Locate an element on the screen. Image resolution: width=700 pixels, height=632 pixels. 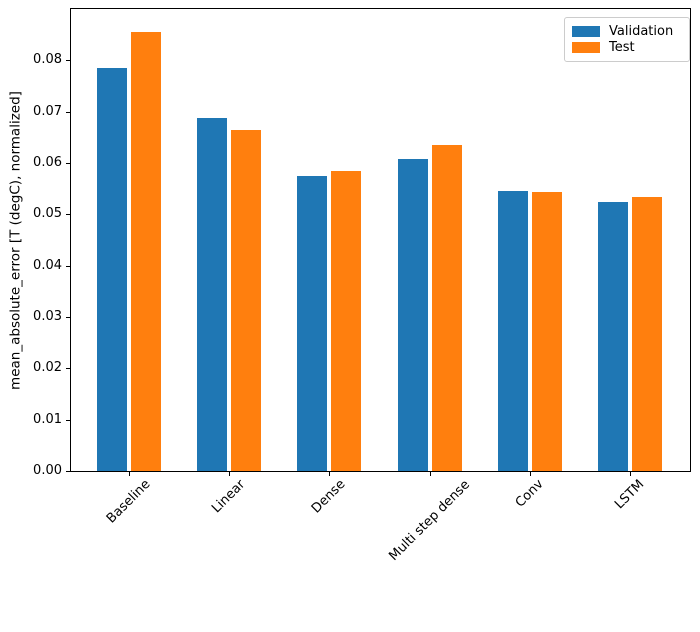
y-tick-label: 0.06 is located at coordinates (47, 162).